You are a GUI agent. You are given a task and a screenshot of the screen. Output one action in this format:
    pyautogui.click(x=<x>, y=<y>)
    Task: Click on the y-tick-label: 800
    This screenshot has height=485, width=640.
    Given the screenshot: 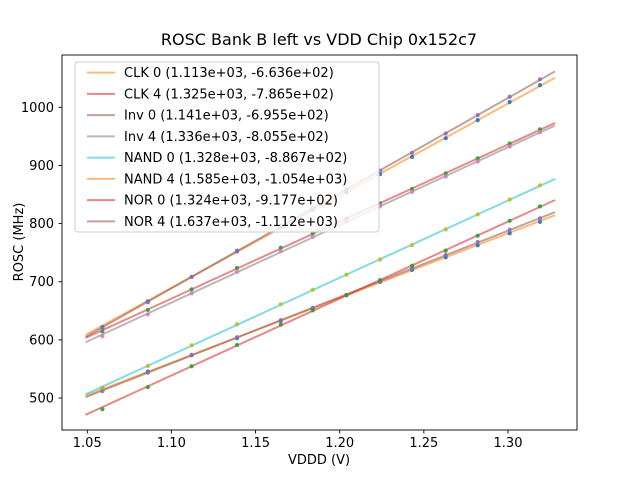 What is the action you would take?
    pyautogui.click(x=41, y=224)
    